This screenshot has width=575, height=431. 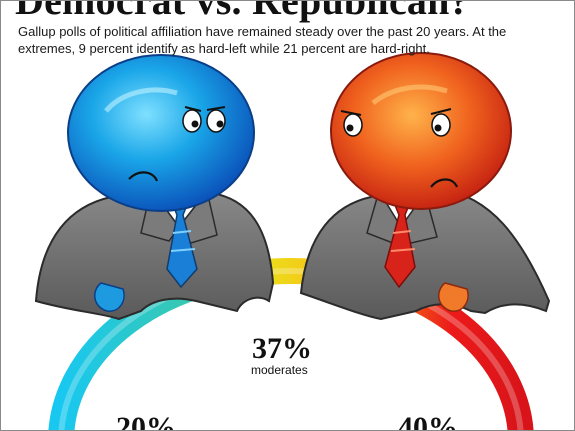 I want to click on moderates-label: moderates, so click(x=279, y=370).